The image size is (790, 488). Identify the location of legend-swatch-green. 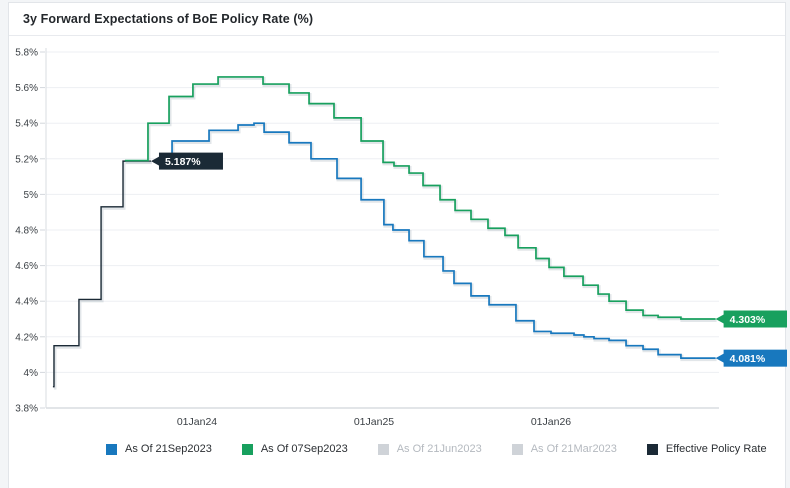
(247, 449).